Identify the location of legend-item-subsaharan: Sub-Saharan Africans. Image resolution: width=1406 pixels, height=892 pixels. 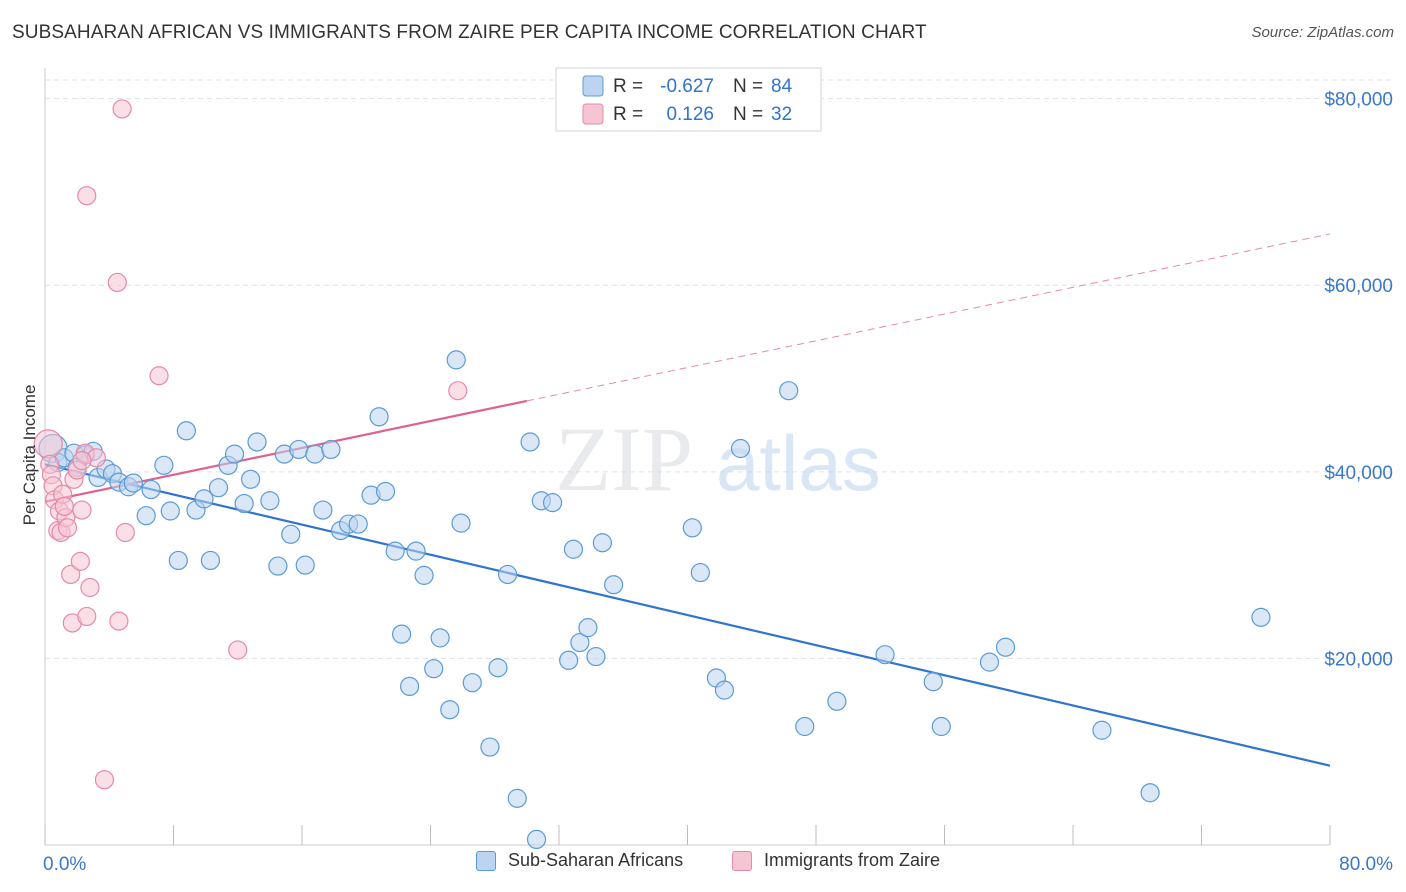
(579, 860).